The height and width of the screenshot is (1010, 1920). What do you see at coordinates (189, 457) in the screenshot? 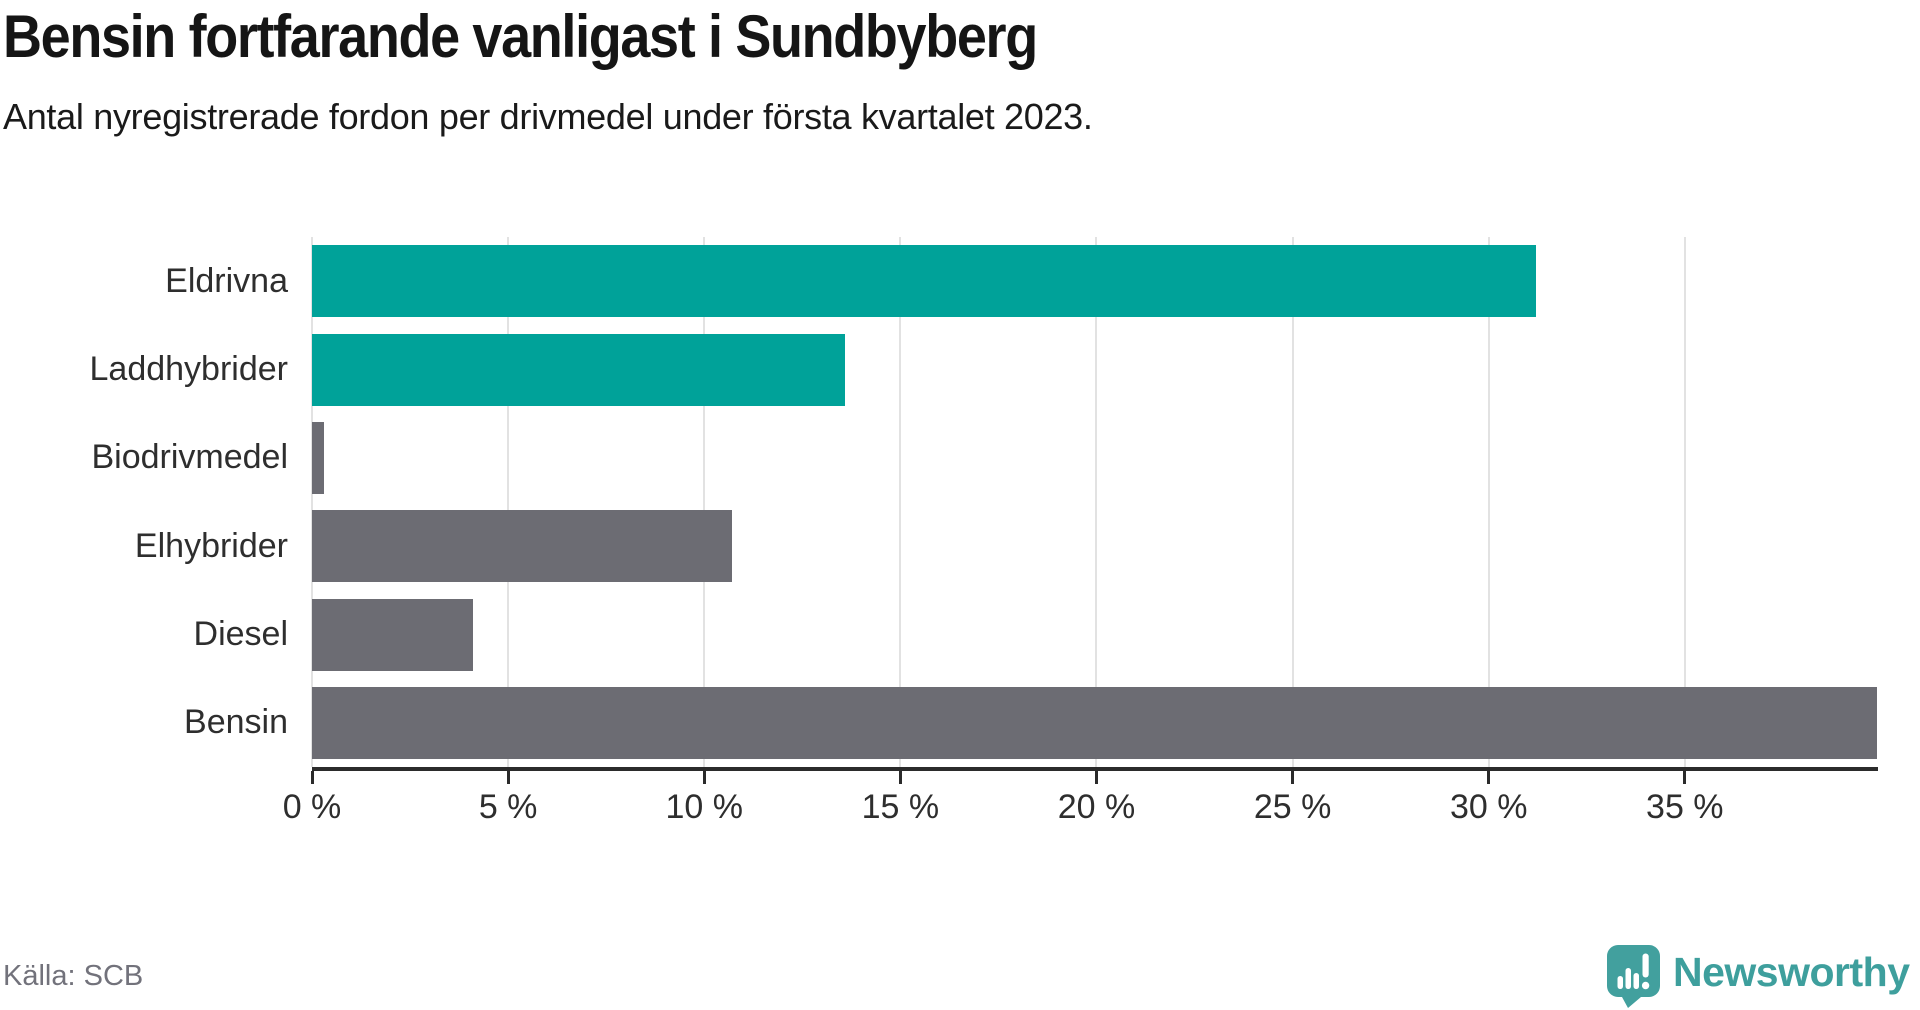
I see `category-label: Biodrivmedel` at bounding box center [189, 457].